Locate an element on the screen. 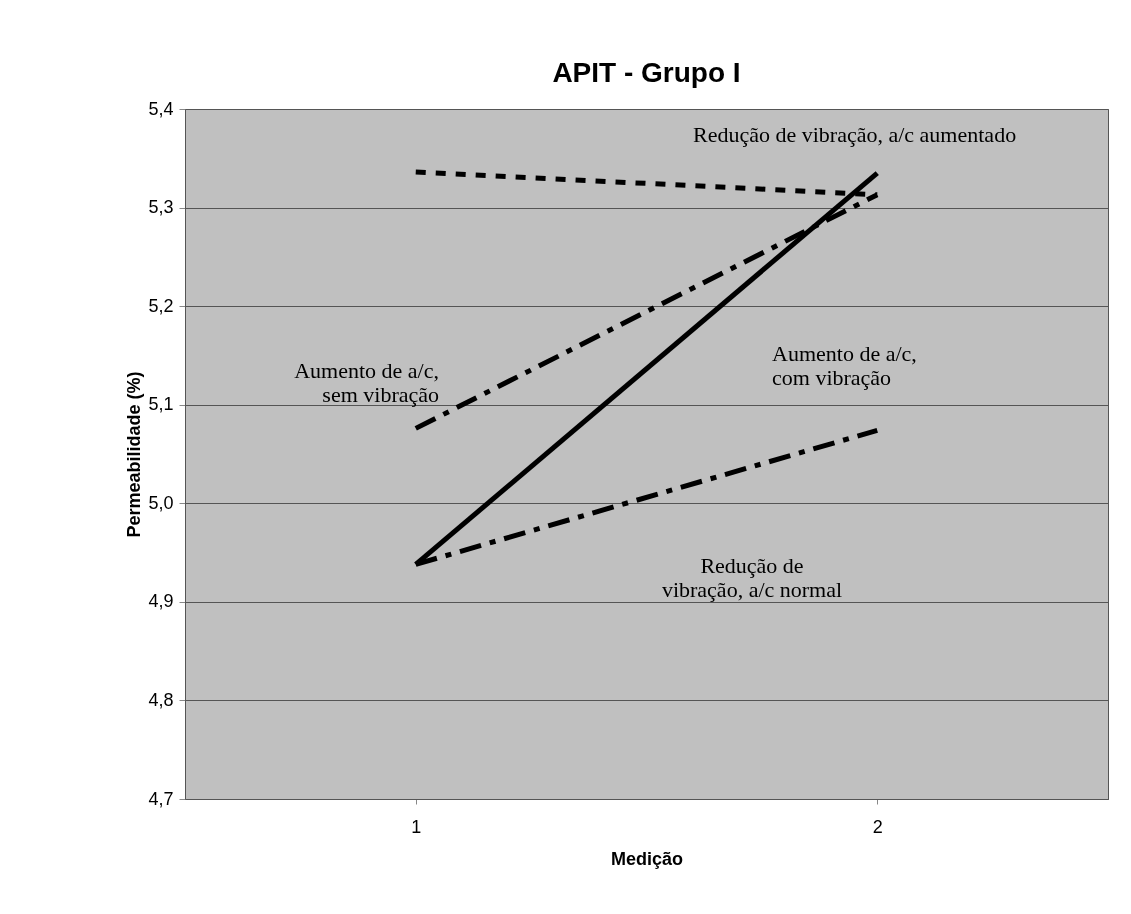  y-tick-label: 4,7 is located at coordinates (161, 798).